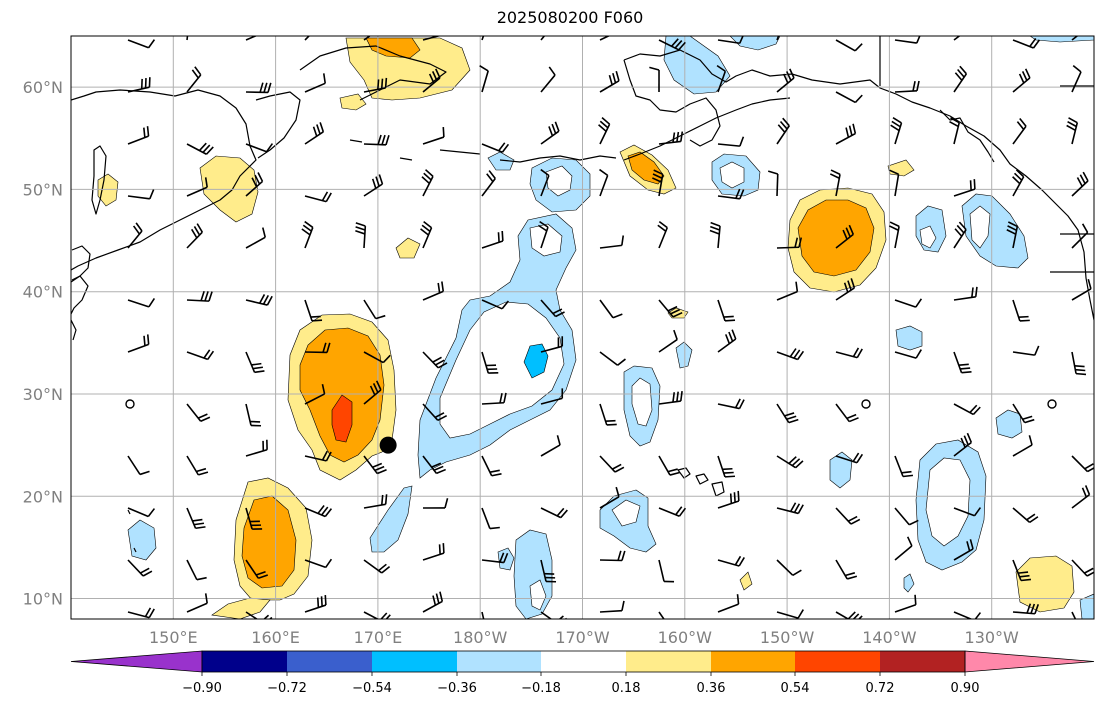  What do you see at coordinates (43, 189) in the screenshot?
I see `lat-tick-label: 50°N` at bounding box center [43, 189].